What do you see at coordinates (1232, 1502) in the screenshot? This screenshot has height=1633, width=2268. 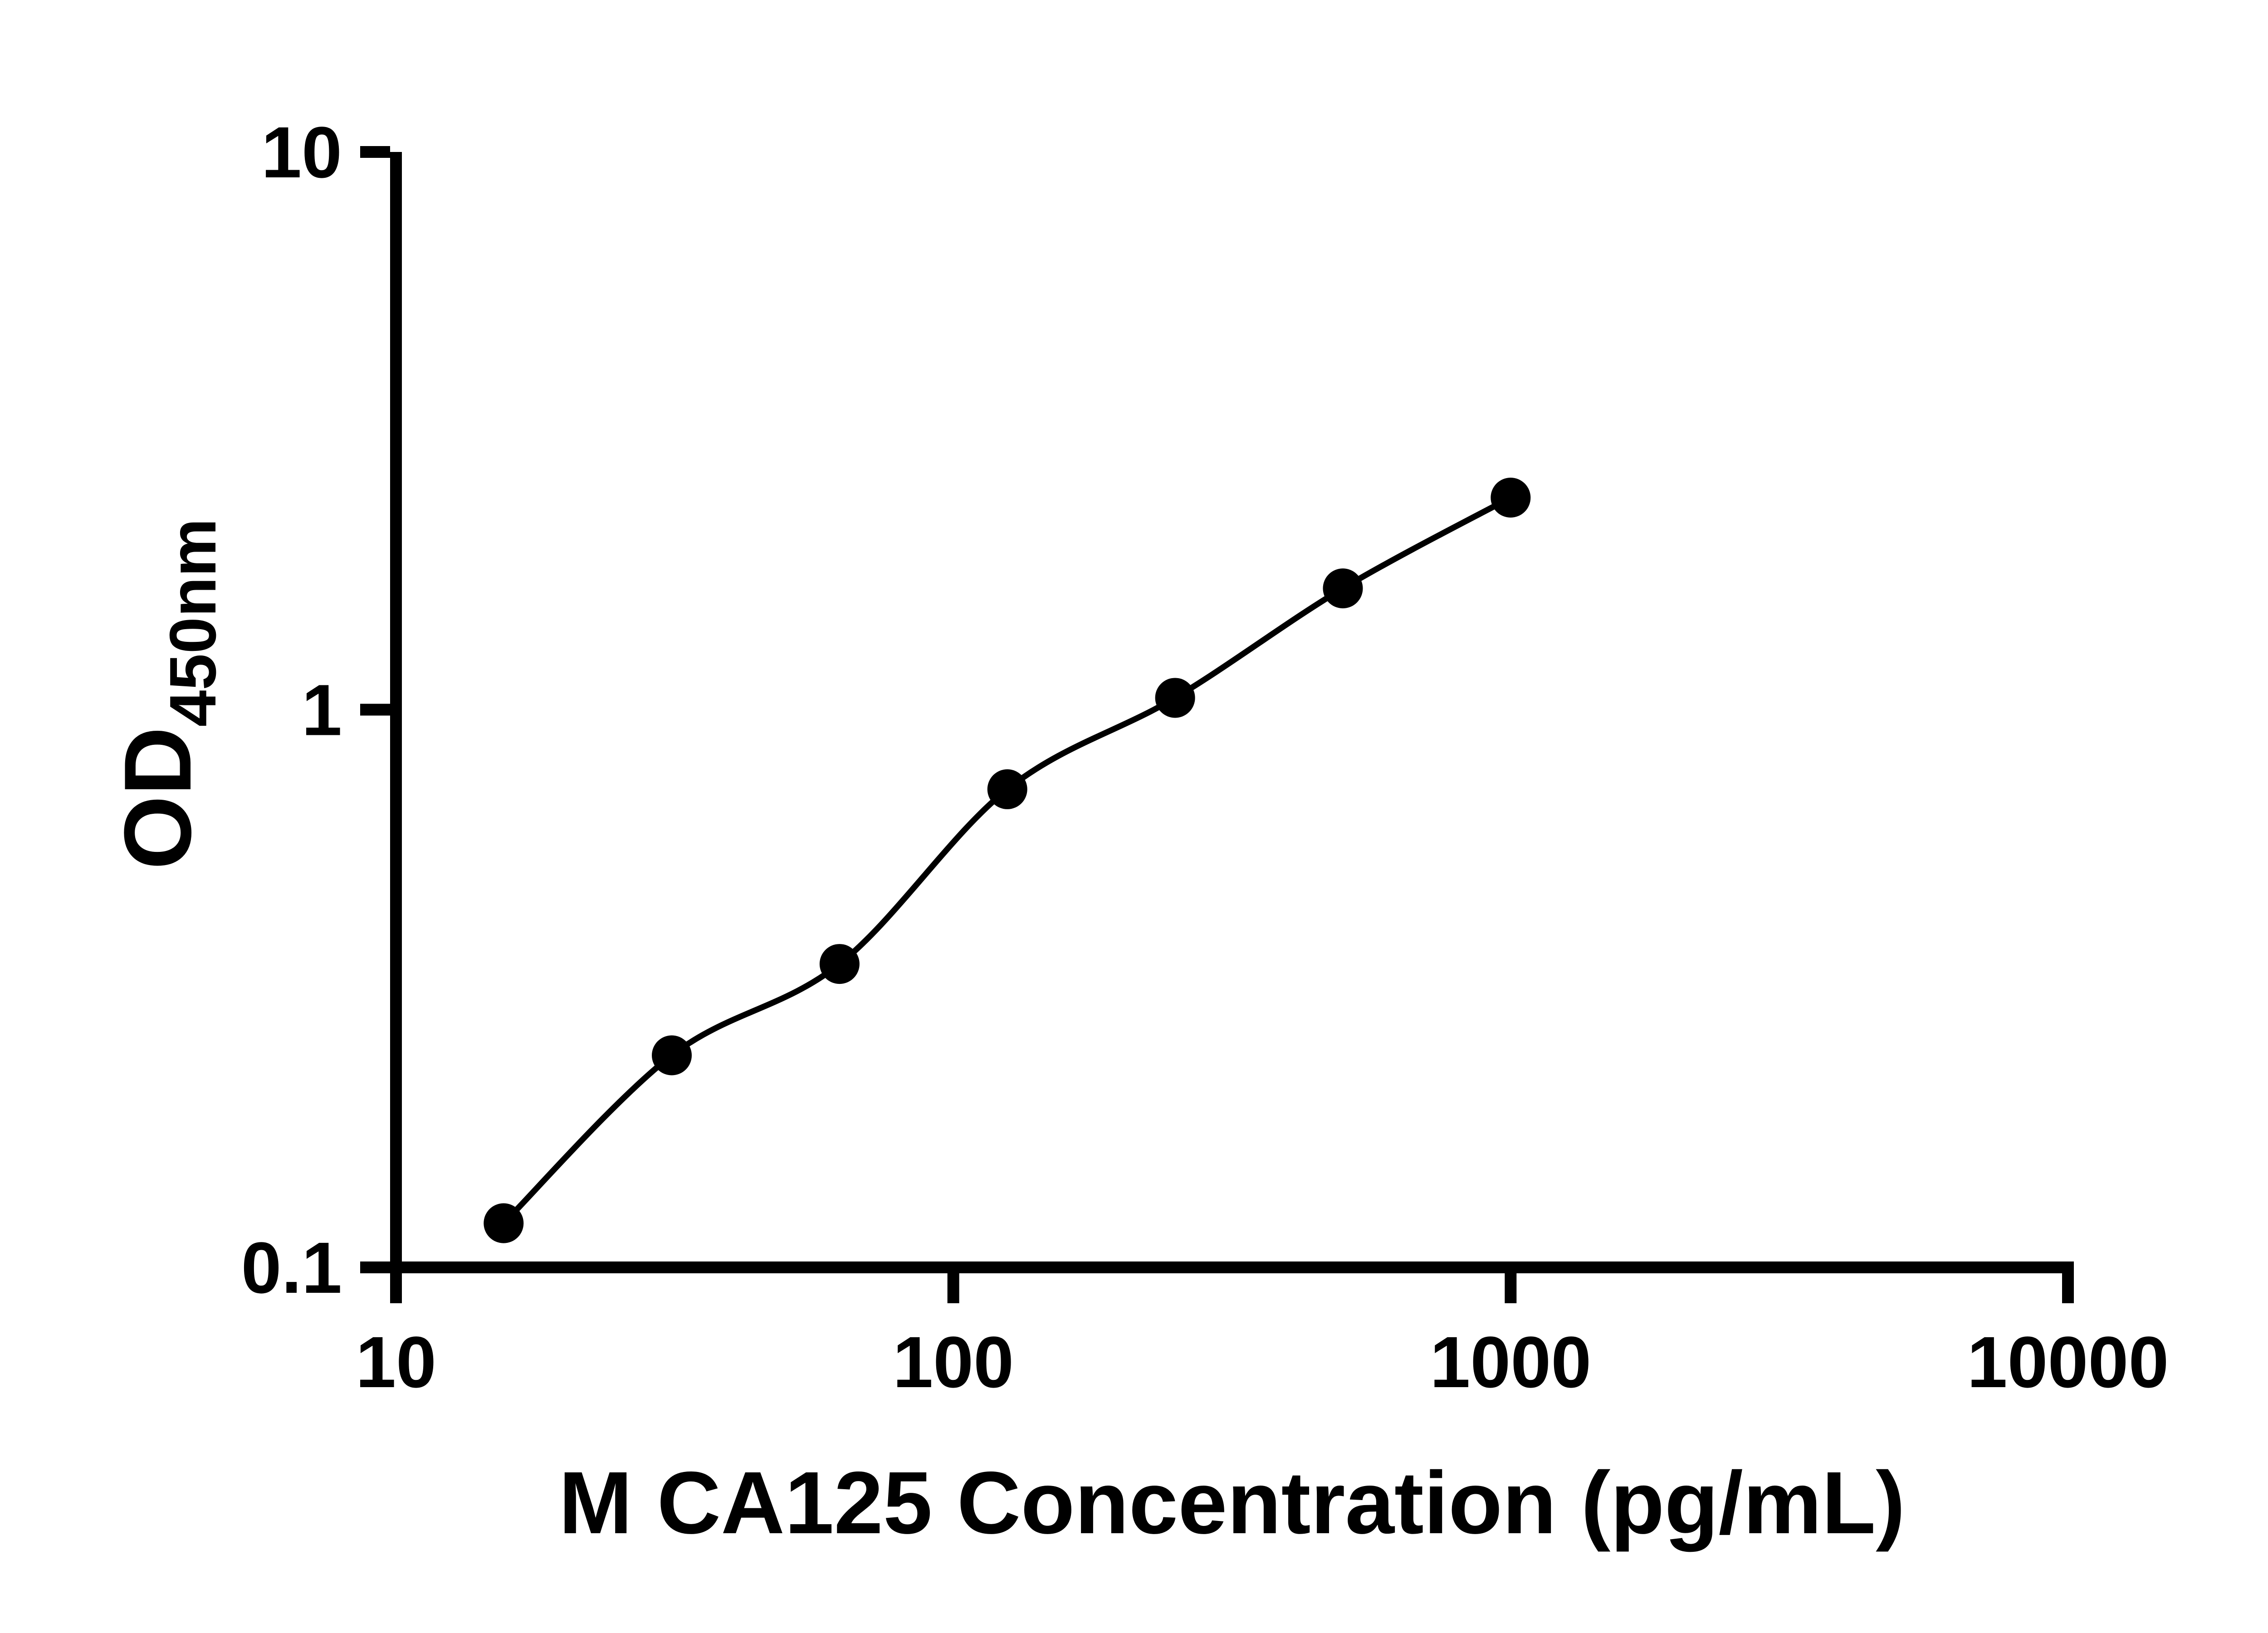 I see `x-axis-title: M CA125 Concentration (pg/mL)` at bounding box center [1232, 1502].